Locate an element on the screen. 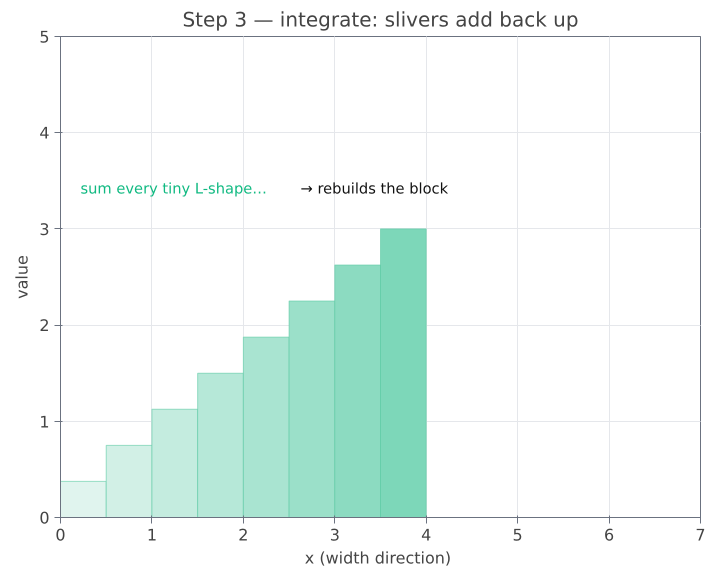 Image resolution: width=723 pixels, height=573 pixels. y-tick-label: 2 is located at coordinates (44, 326).